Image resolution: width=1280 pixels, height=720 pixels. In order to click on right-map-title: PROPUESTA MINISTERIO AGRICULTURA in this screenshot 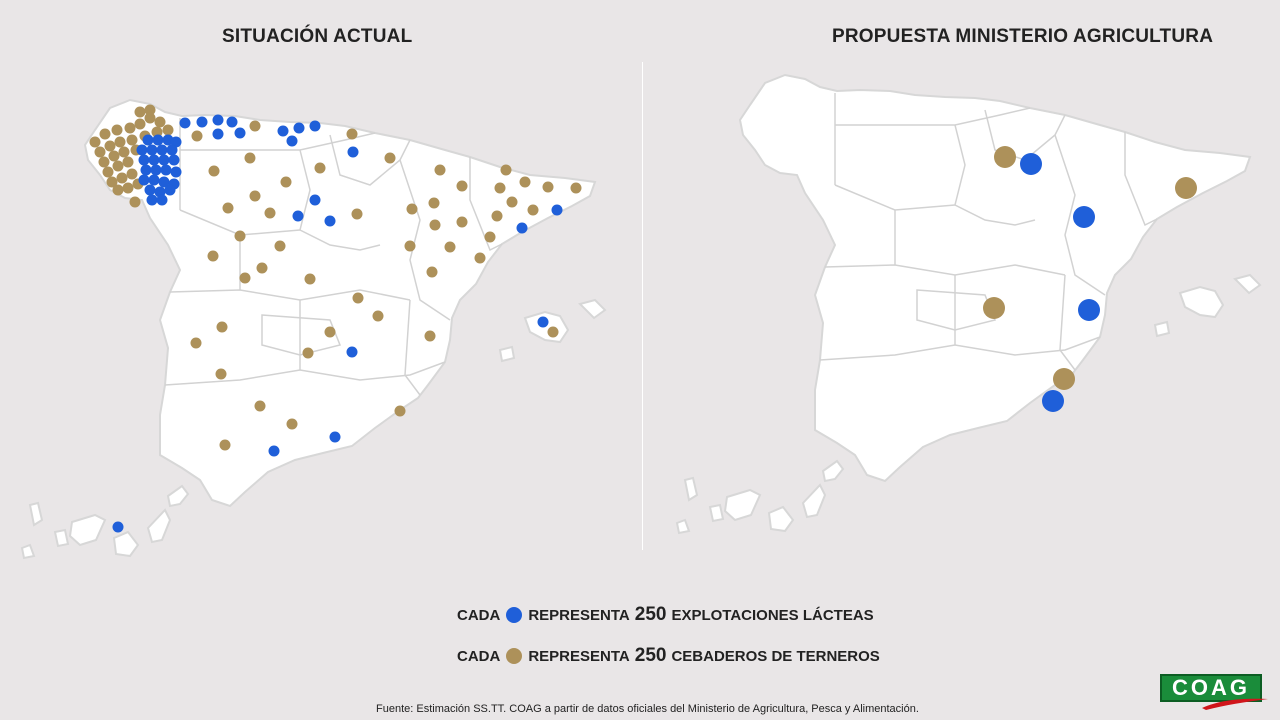, I will do `click(1023, 36)`.